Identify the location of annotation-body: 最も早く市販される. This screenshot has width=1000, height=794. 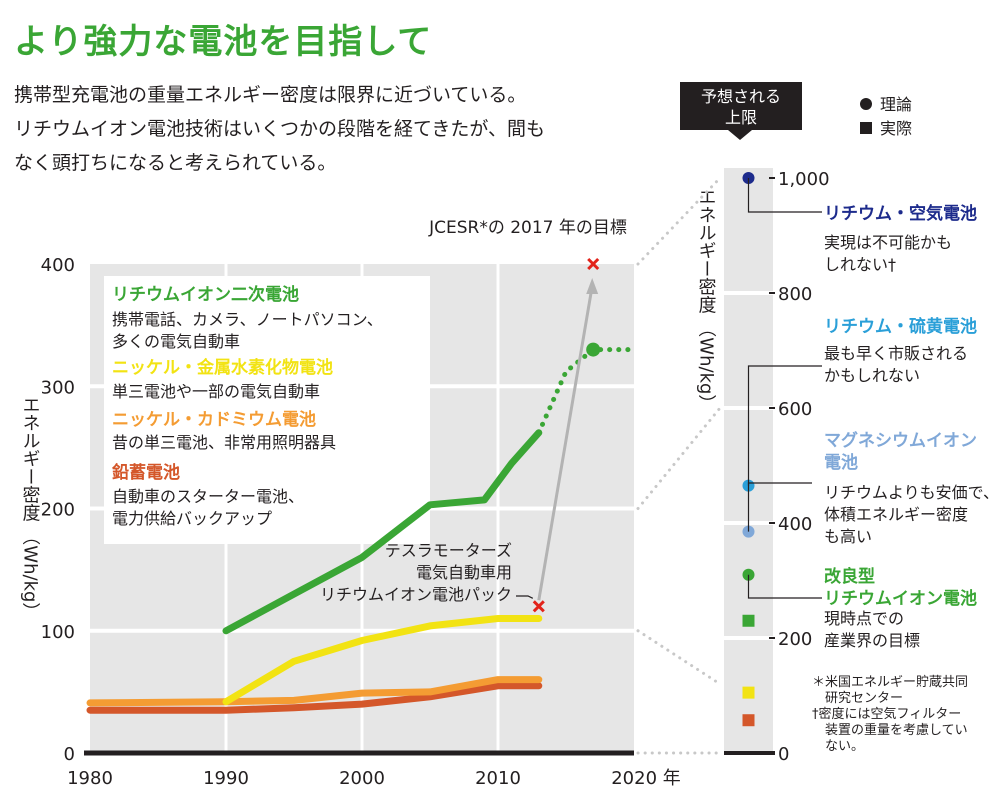
(896, 353).